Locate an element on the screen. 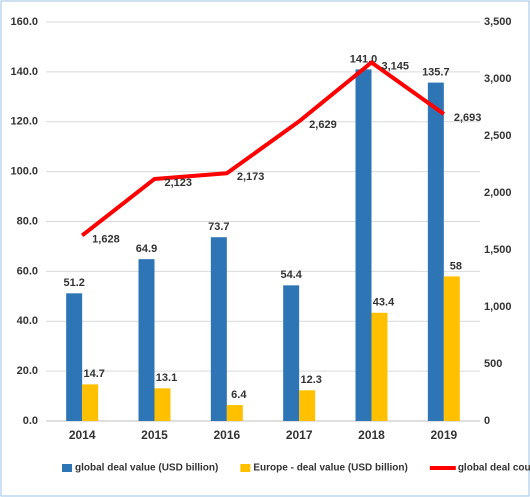 This screenshot has height=497, width=530. y-tick-label: 60.0 is located at coordinates (27, 271).